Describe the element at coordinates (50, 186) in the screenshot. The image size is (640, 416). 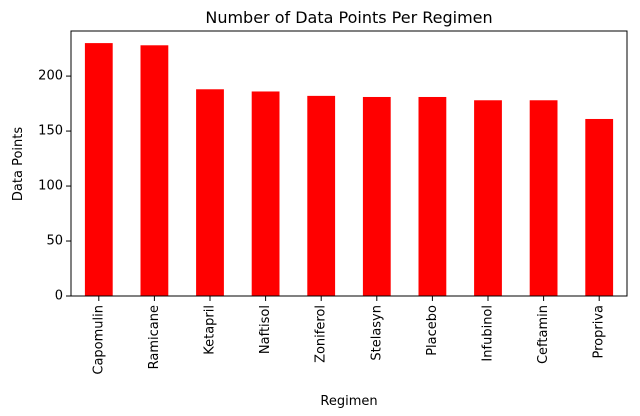
I see `y-tick-label: 100` at that location.